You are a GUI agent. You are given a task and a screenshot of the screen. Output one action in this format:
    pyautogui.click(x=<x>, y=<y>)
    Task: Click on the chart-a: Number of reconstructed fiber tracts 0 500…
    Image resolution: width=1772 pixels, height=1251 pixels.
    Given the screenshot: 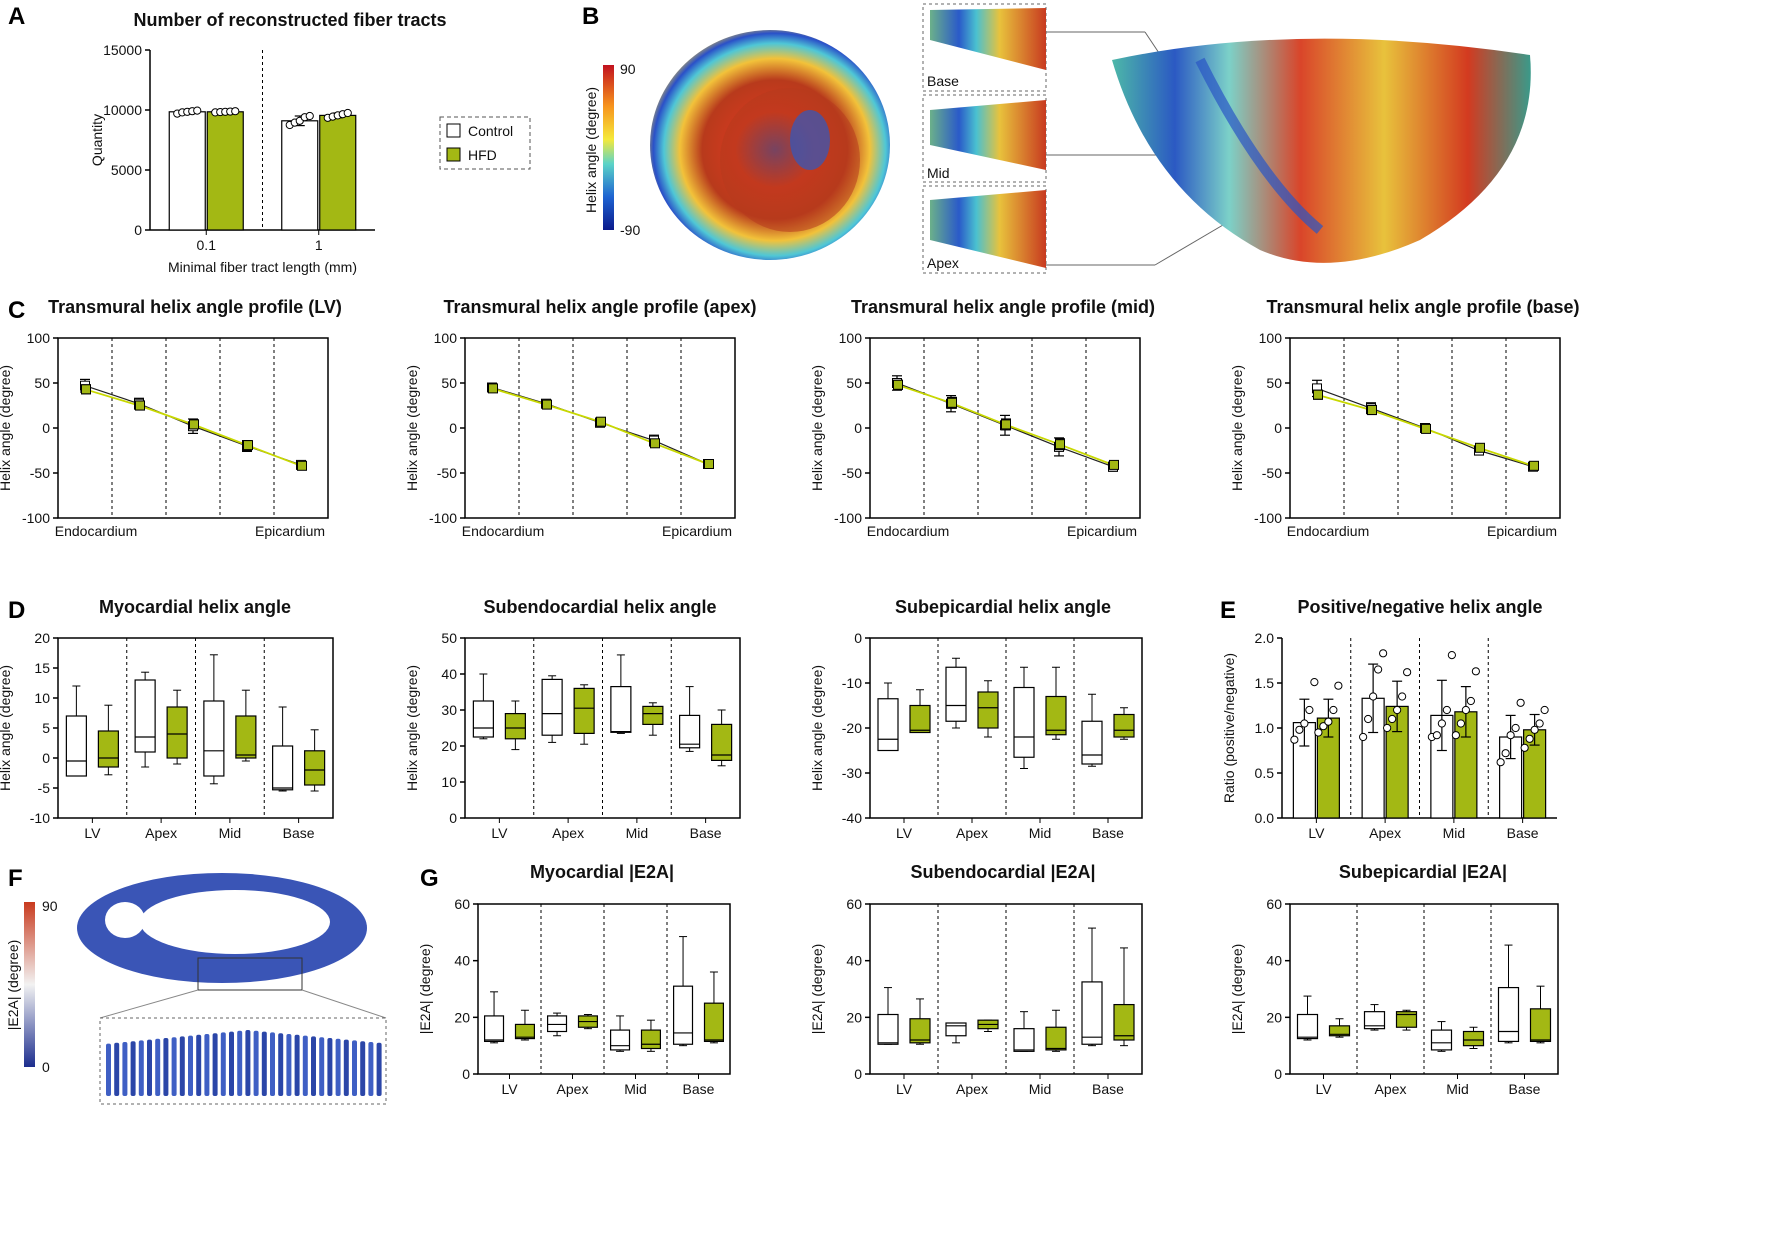 What is the action you would take?
    pyautogui.click(x=268, y=142)
    